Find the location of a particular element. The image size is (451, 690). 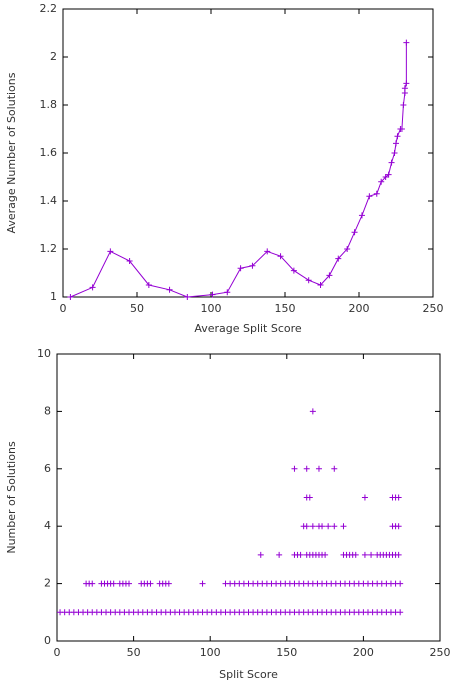

y-tick-label: 1.4 is located at coordinates (49, 200).